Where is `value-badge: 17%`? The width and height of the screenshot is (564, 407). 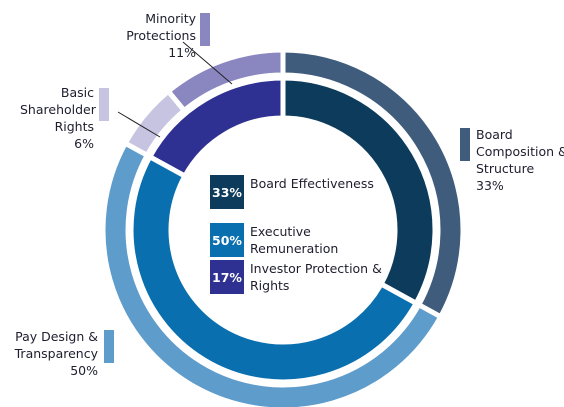 value-badge: 17% is located at coordinates (227, 277).